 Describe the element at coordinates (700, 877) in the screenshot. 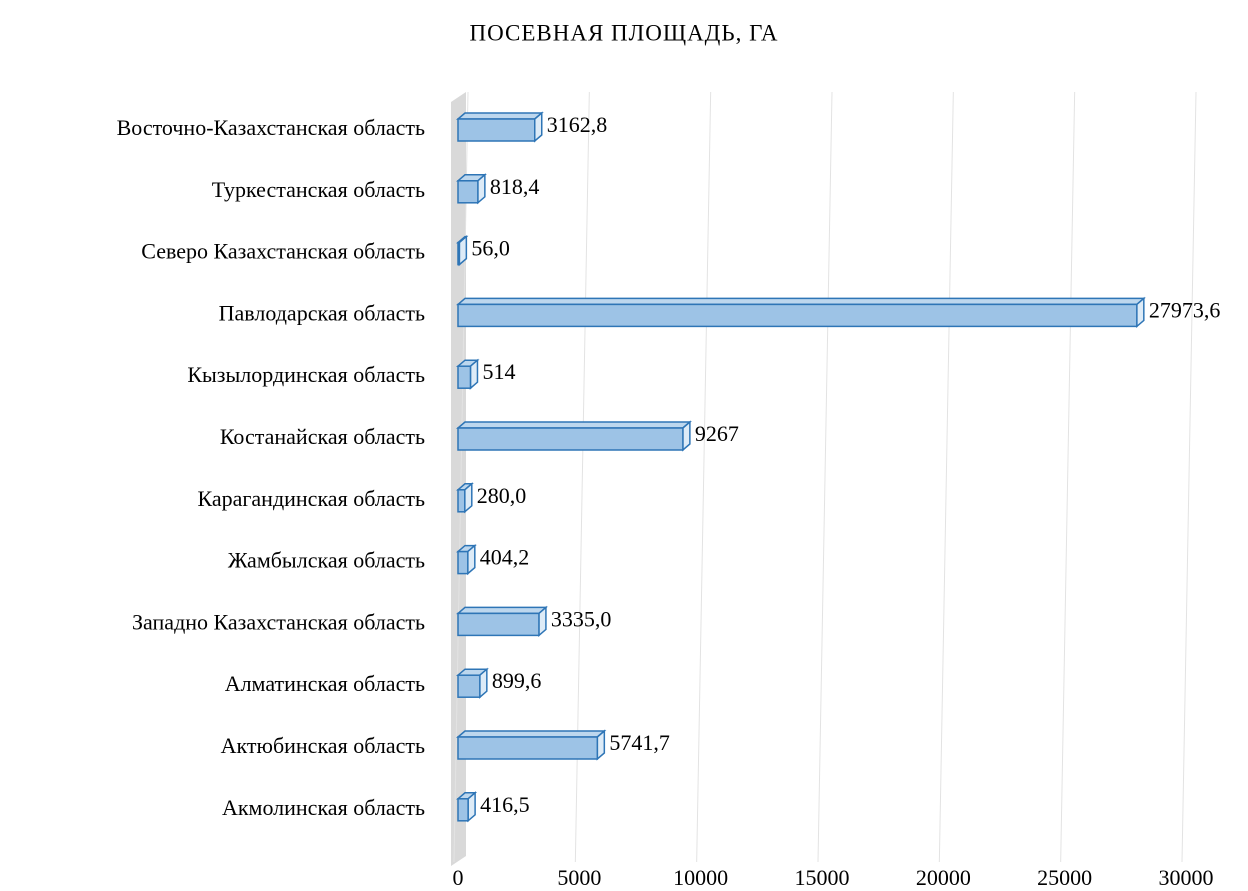

I see `x-tick-label: 10000` at that location.